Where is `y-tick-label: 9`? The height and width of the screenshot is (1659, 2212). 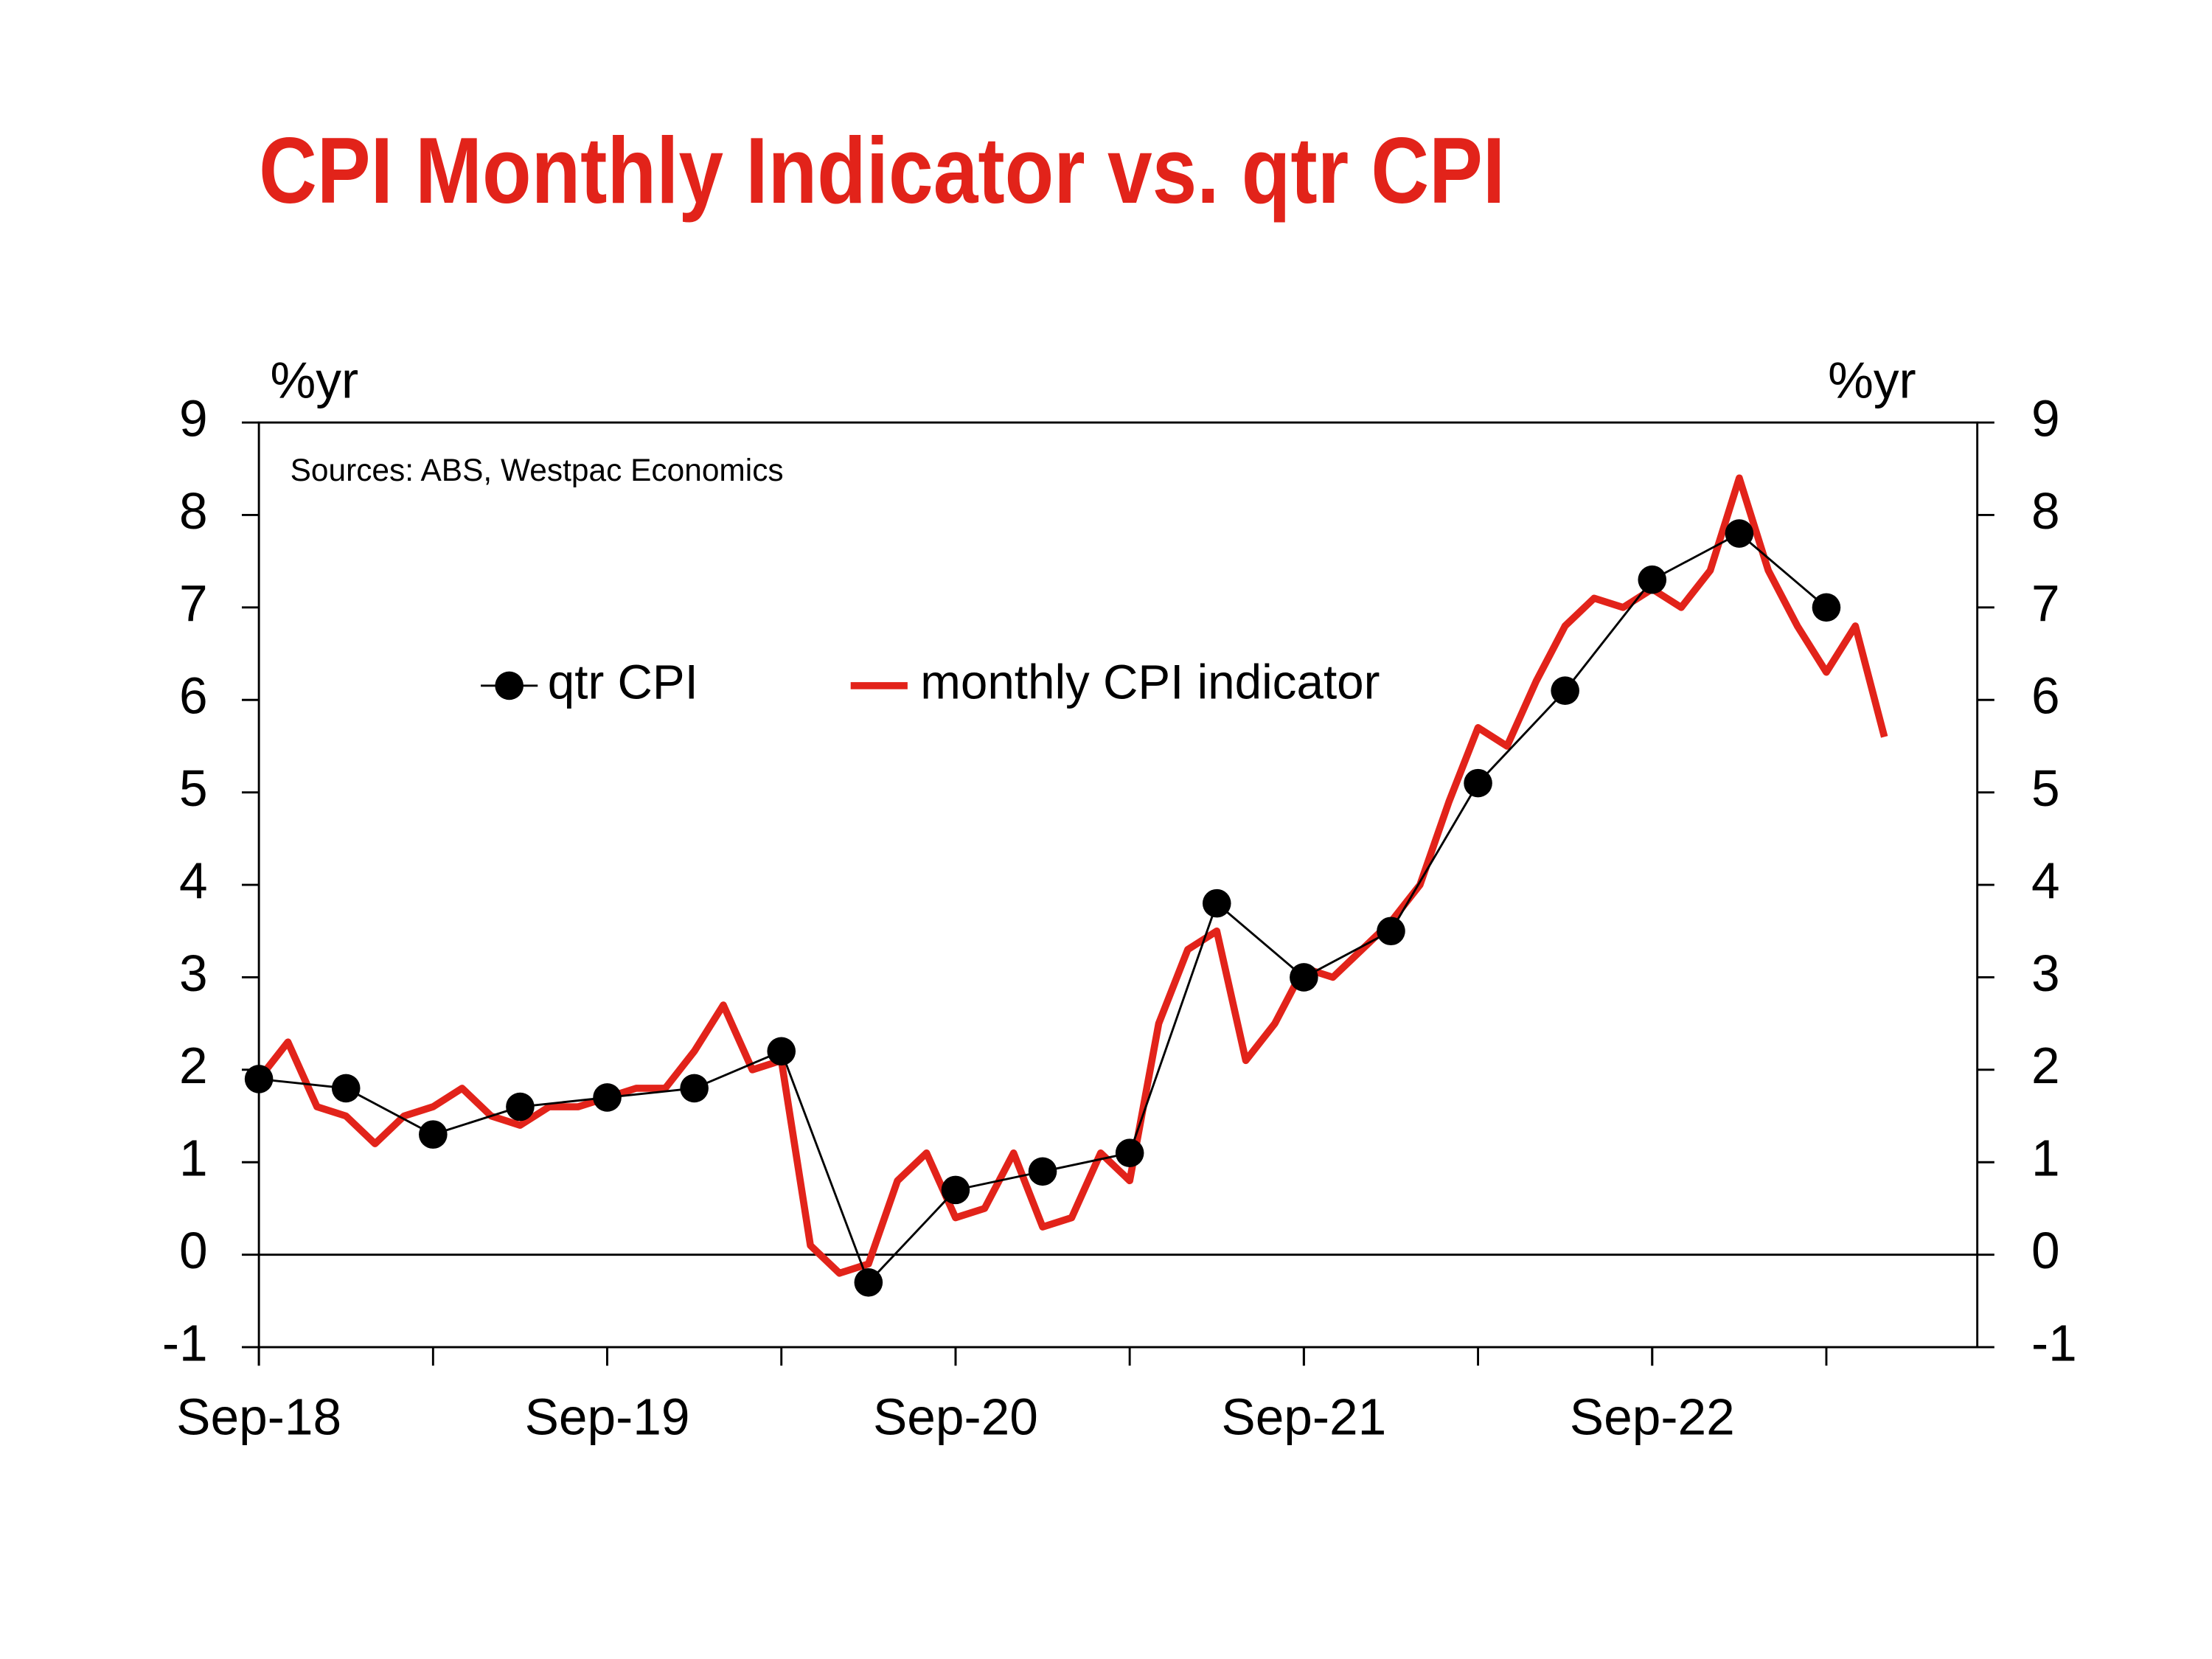 y-tick-label: 9 is located at coordinates (193, 418).